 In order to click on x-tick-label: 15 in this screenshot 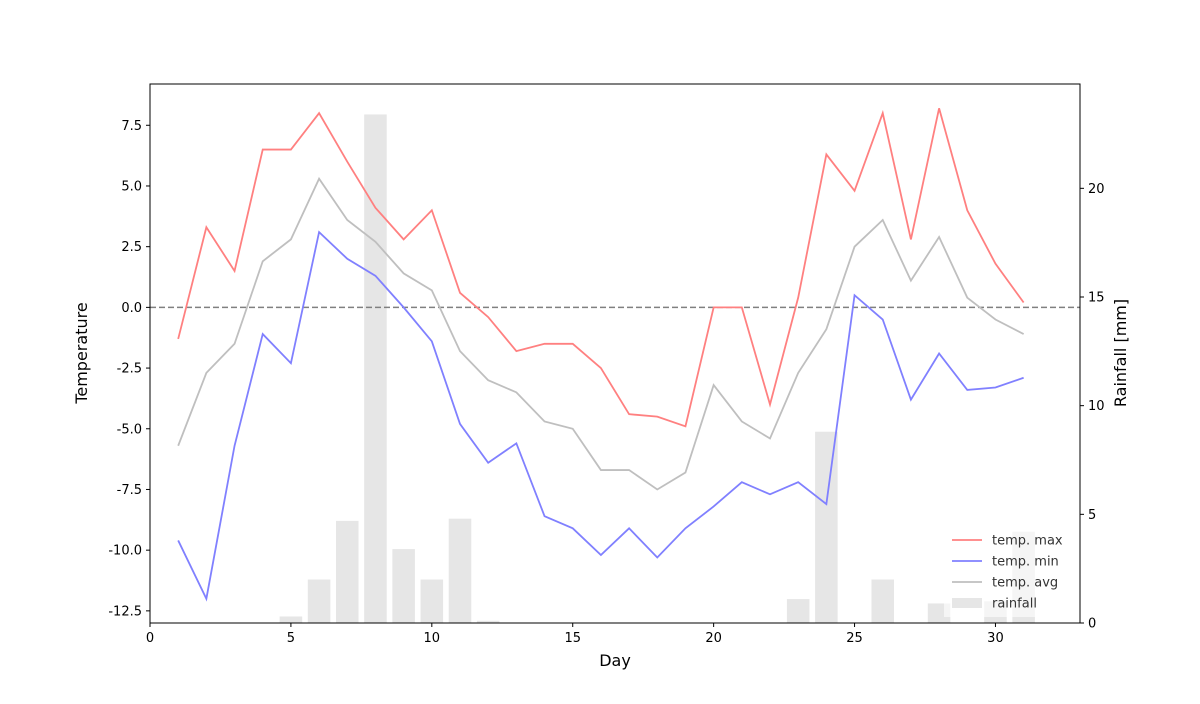, I will do `click(572, 638)`.